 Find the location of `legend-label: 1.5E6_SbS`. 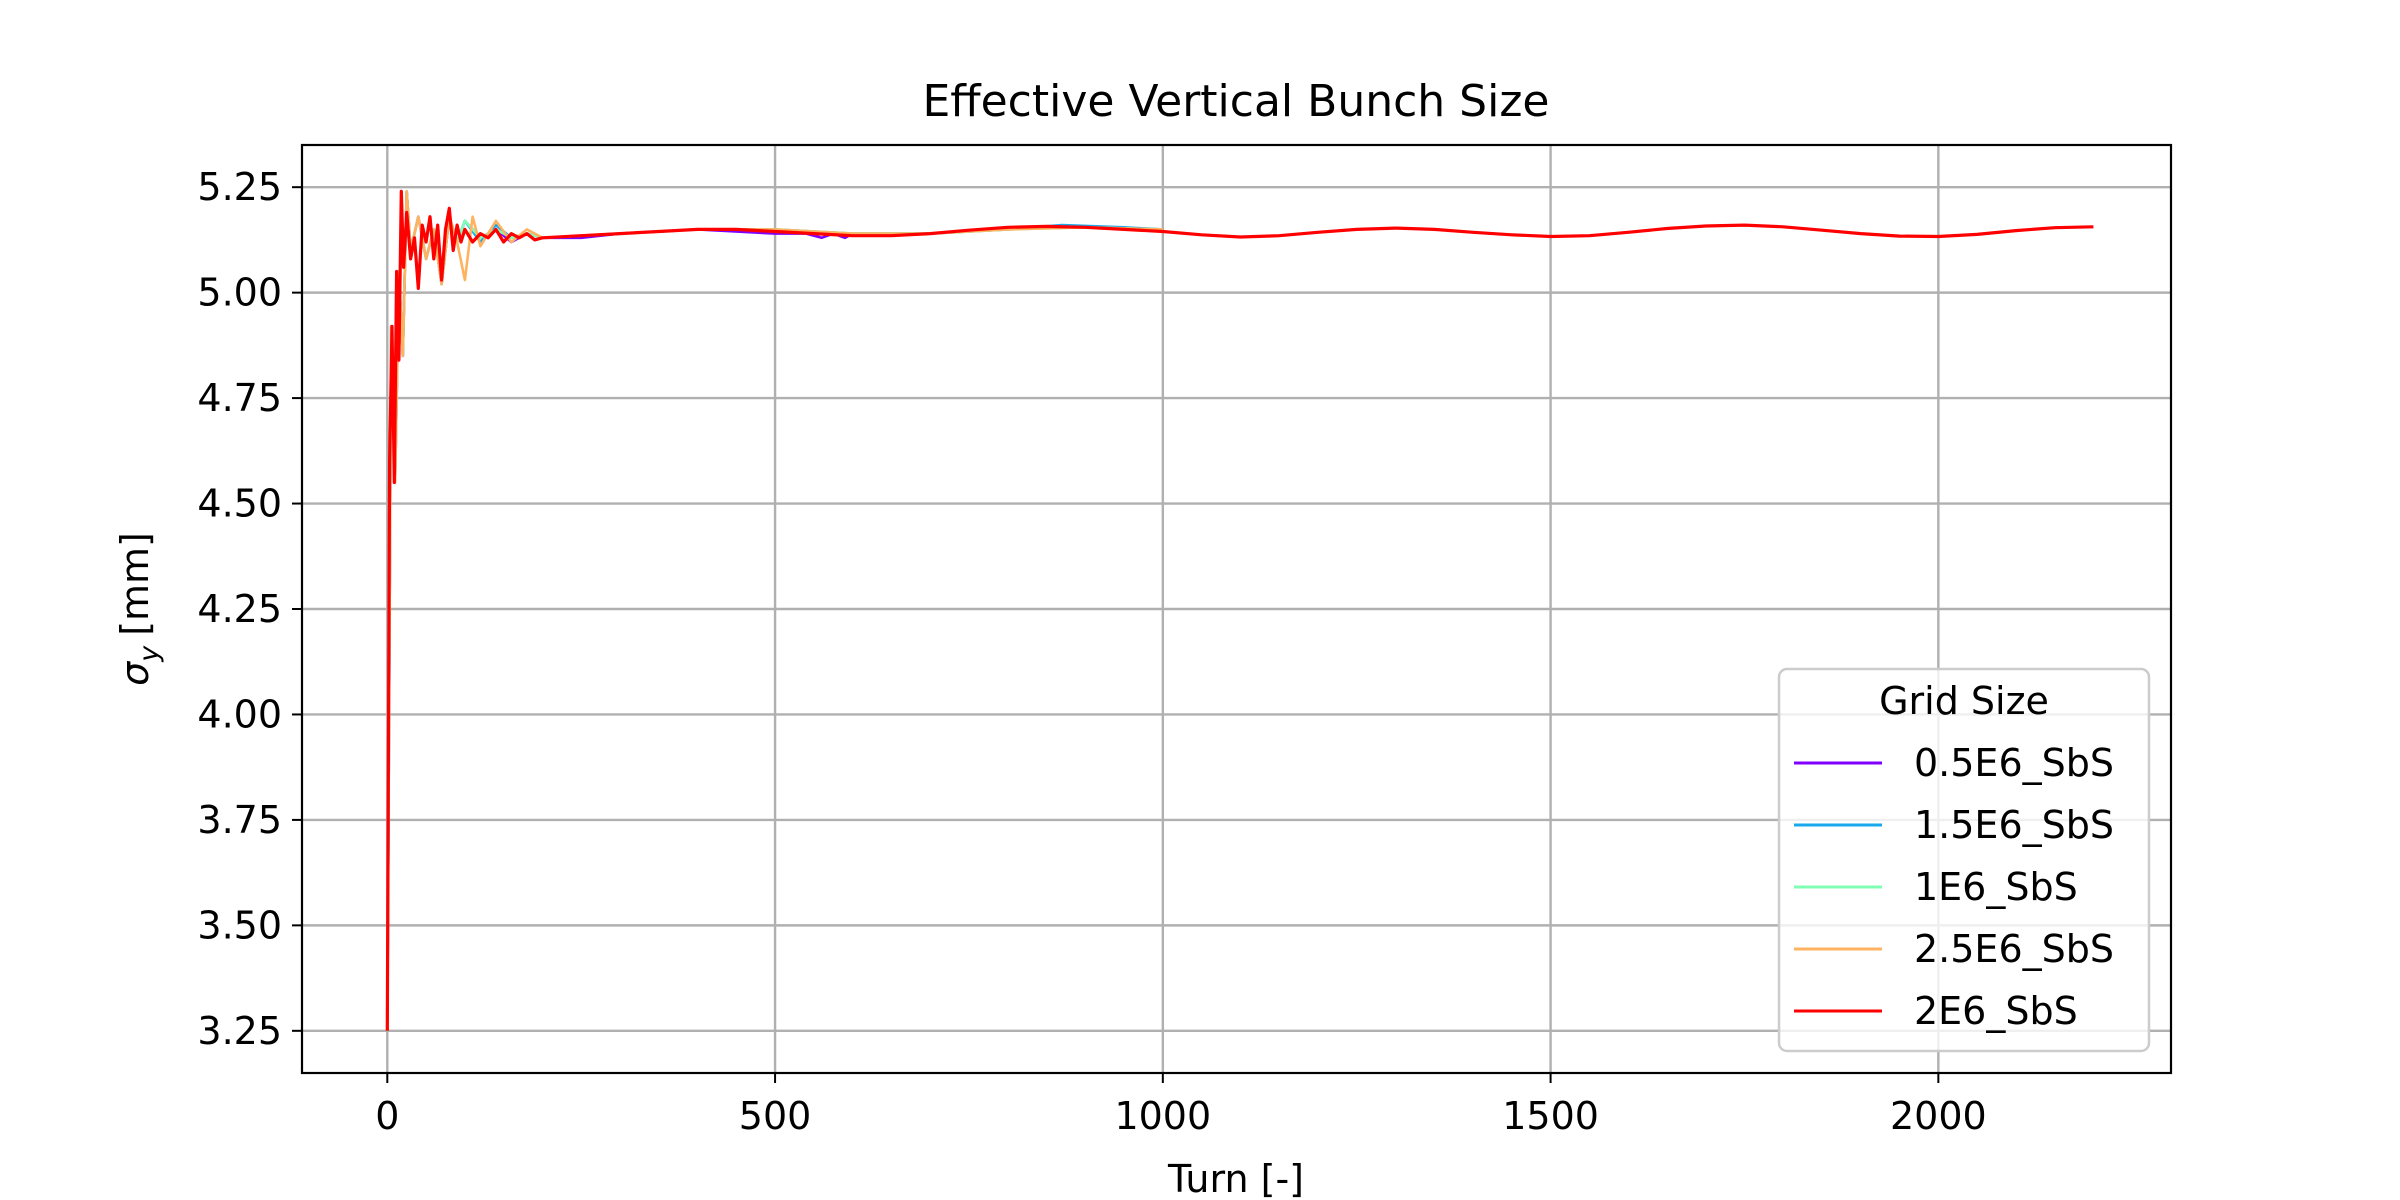

legend-label: 1.5E6_SbS is located at coordinates (2014, 825).